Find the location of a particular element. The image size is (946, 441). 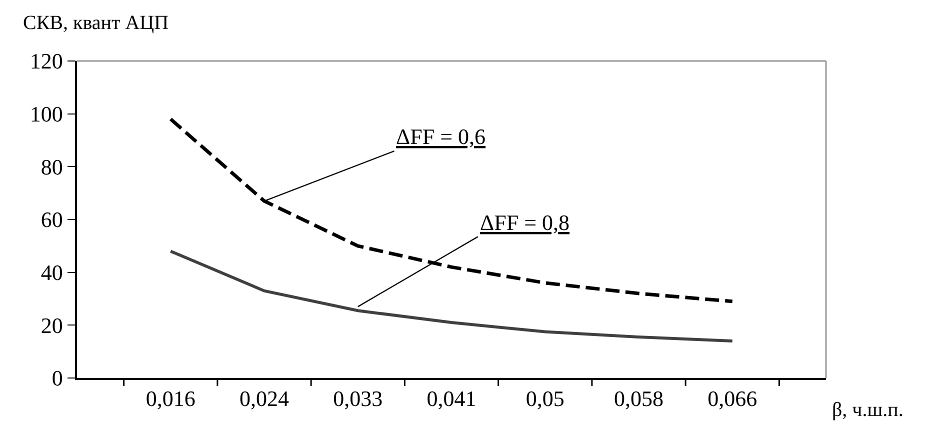

y-tick-label: 120 is located at coordinates (46, 61).